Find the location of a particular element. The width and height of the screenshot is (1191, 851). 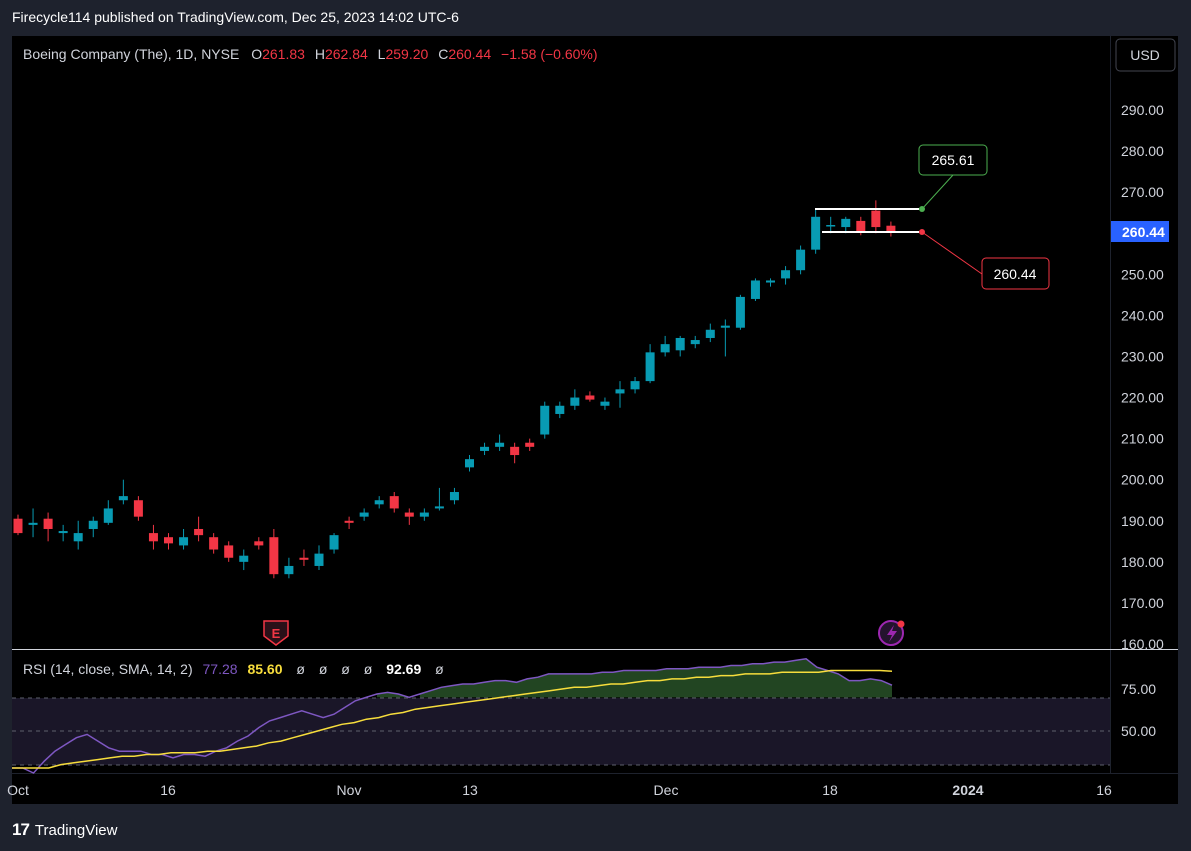

earnings-marker-shape is located at coordinates (276, 633).